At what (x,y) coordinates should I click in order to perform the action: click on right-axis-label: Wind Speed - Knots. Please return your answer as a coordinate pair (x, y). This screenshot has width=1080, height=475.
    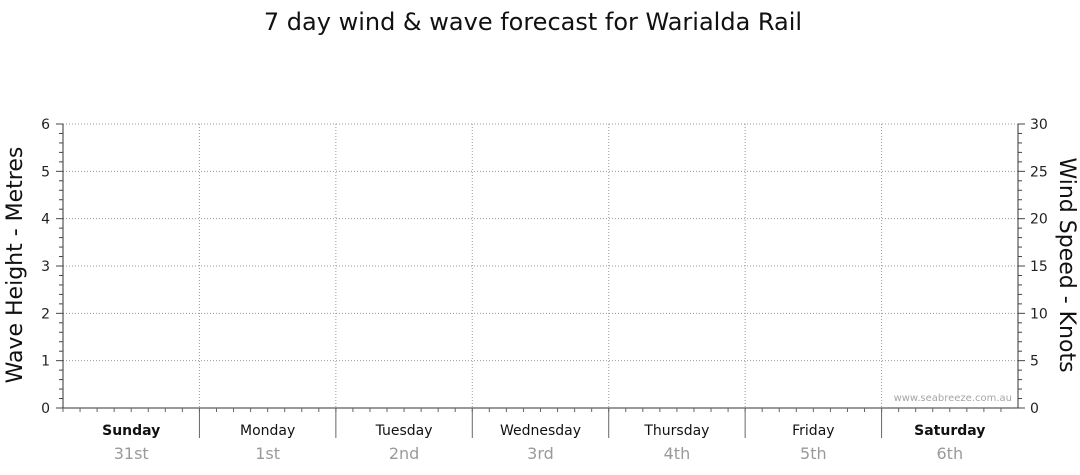
    Looking at the image, I should click on (1066, 264).